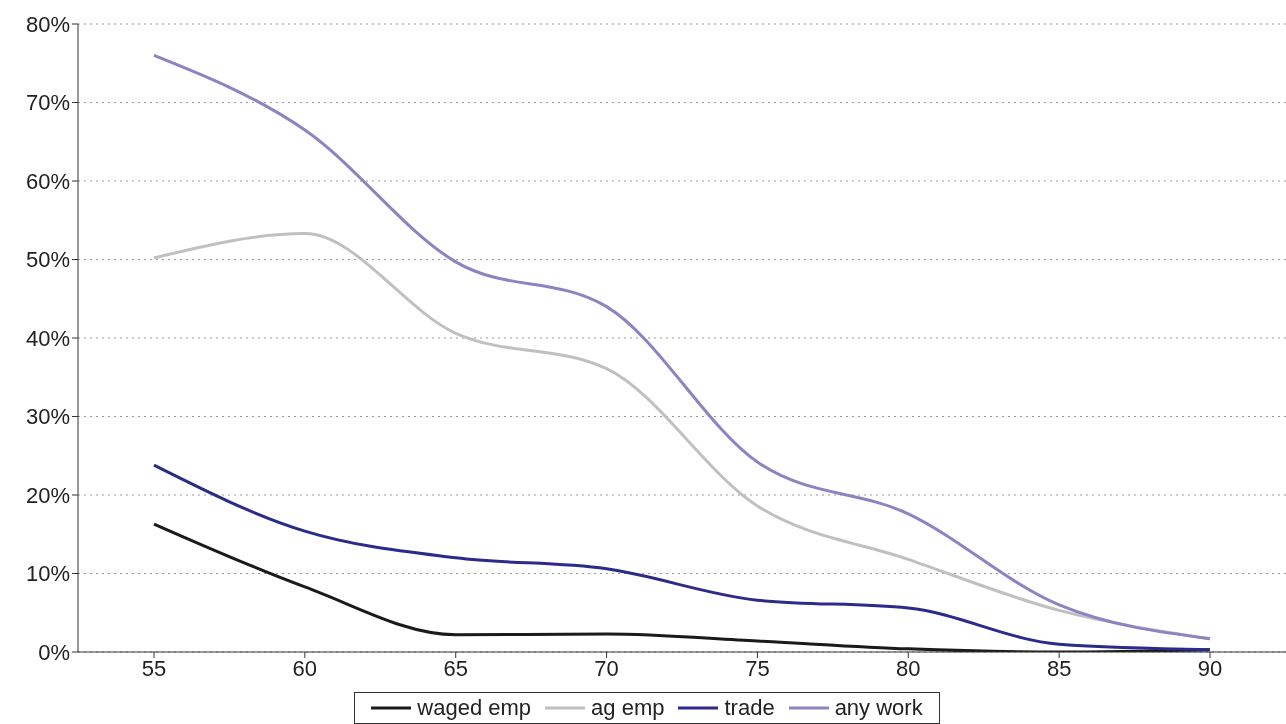  I want to click on x-tick-label: 75, so click(757, 668).